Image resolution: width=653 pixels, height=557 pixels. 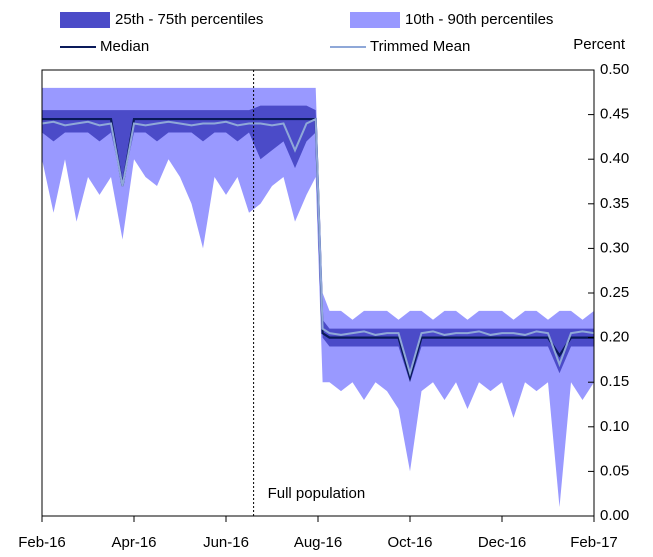 What do you see at coordinates (614, 158) in the screenshot?
I see `y-tick-label: 0.40` at bounding box center [614, 158].